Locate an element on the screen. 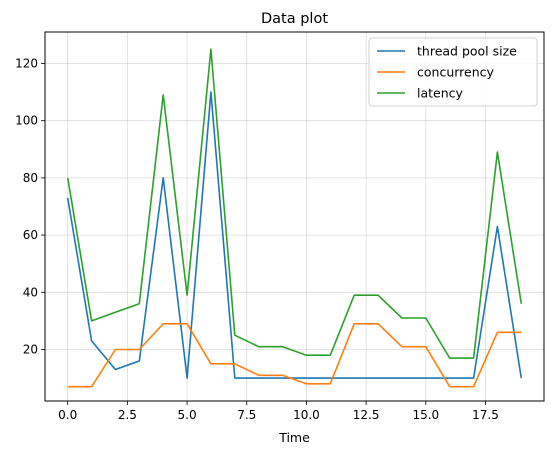  y-tick-label: 60 is located at coordinates (30, 235).